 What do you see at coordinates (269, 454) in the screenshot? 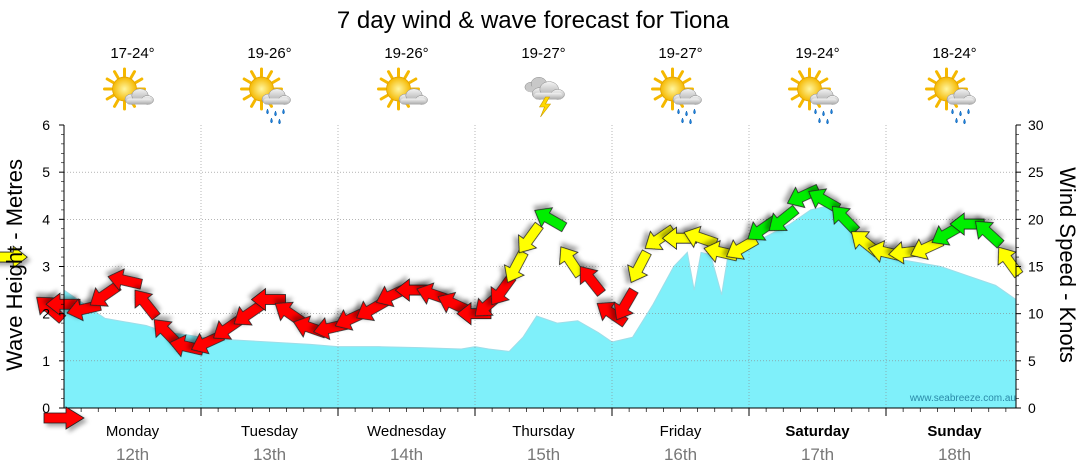
I see `date-label: 13th` at bounding box center [269, 454].